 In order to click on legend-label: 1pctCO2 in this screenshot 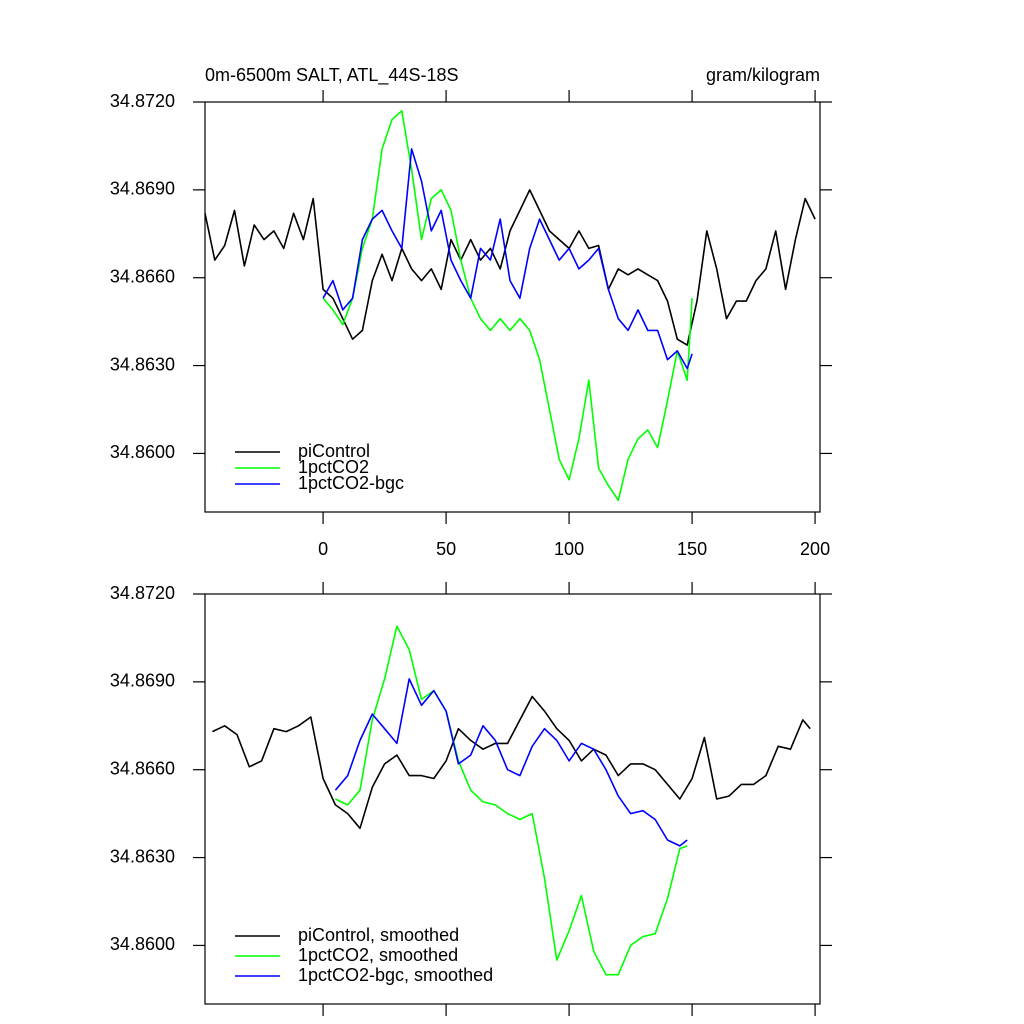, I will do `click(333, 467)`.